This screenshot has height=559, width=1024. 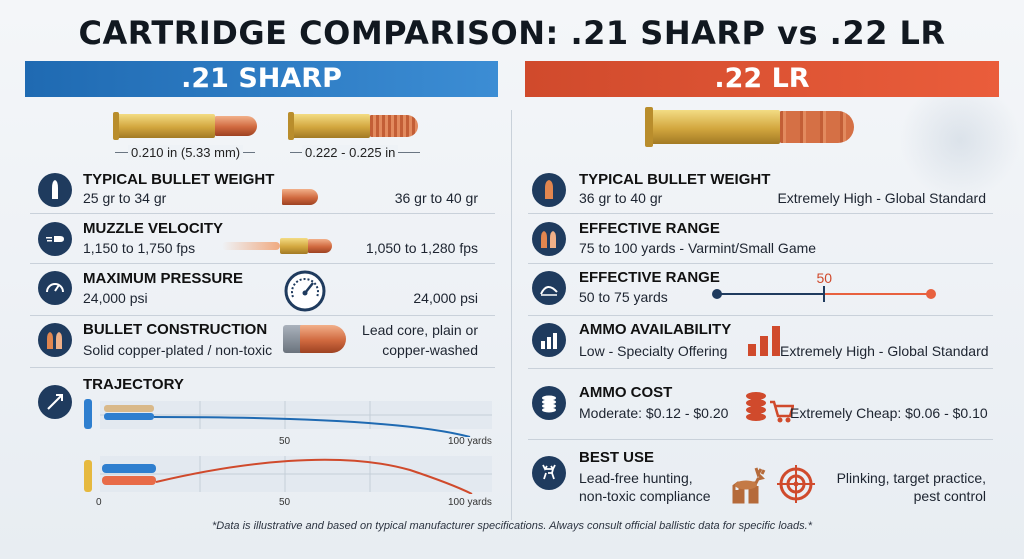 I want to click on column-divider, so click(x=511, y=315).